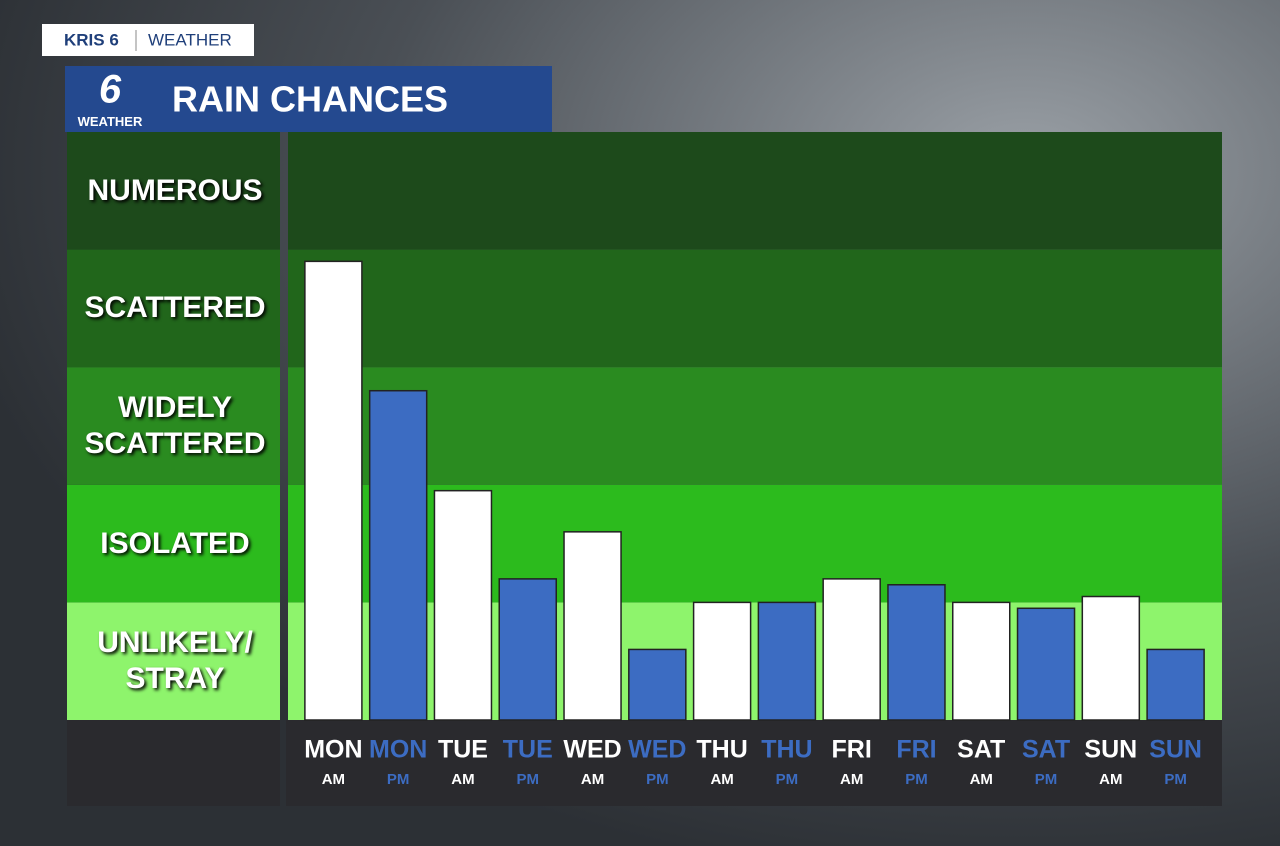  What do you see at coordinates (190, 39) in the screenshot?
I see `section: WEATHER` at bounding box center [190, 39].